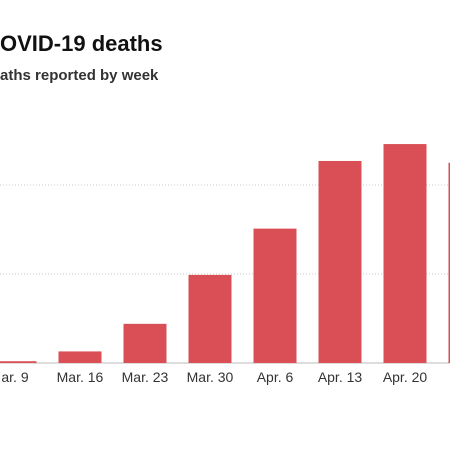 Image resolution: width=450 pixels, height=450 pixels. I want to click on x-tick-label-1: ar. 9, so click(14, 377).